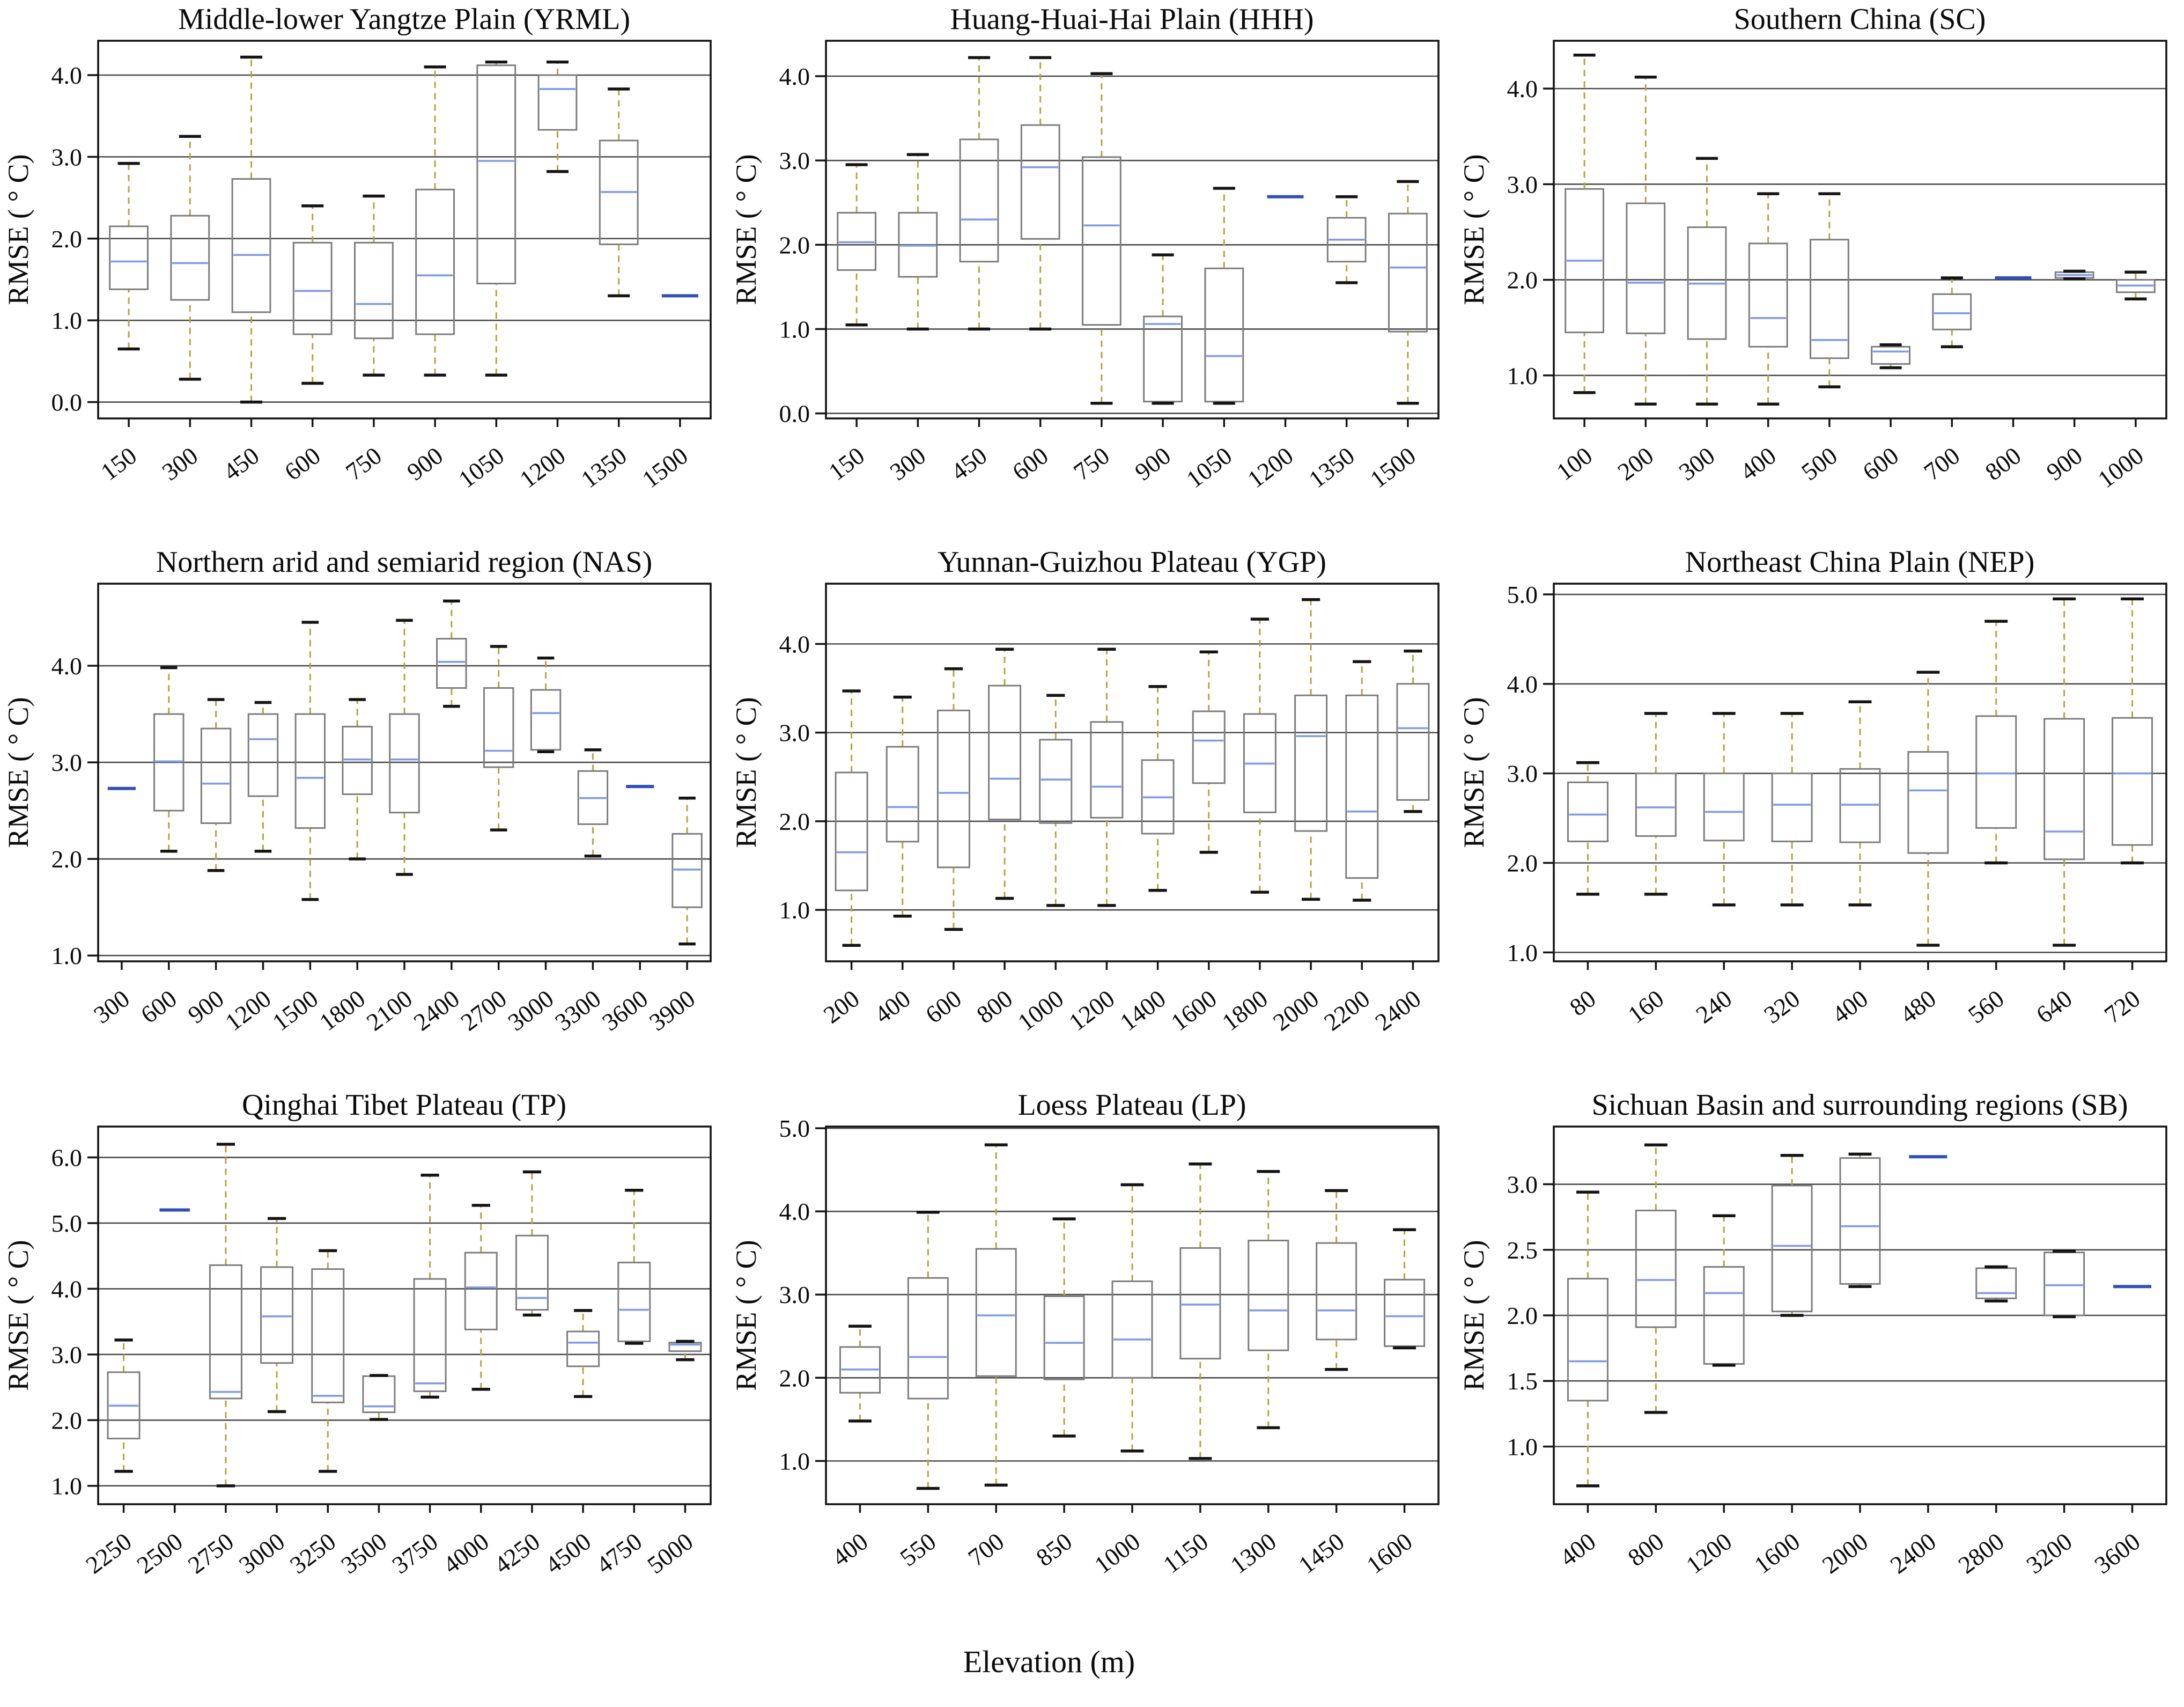 This screenshot has height=1707, width=2184. Describe the element at coordinates (425, 464) in the screenshot. I see `x-tick-label: 900` at that location.